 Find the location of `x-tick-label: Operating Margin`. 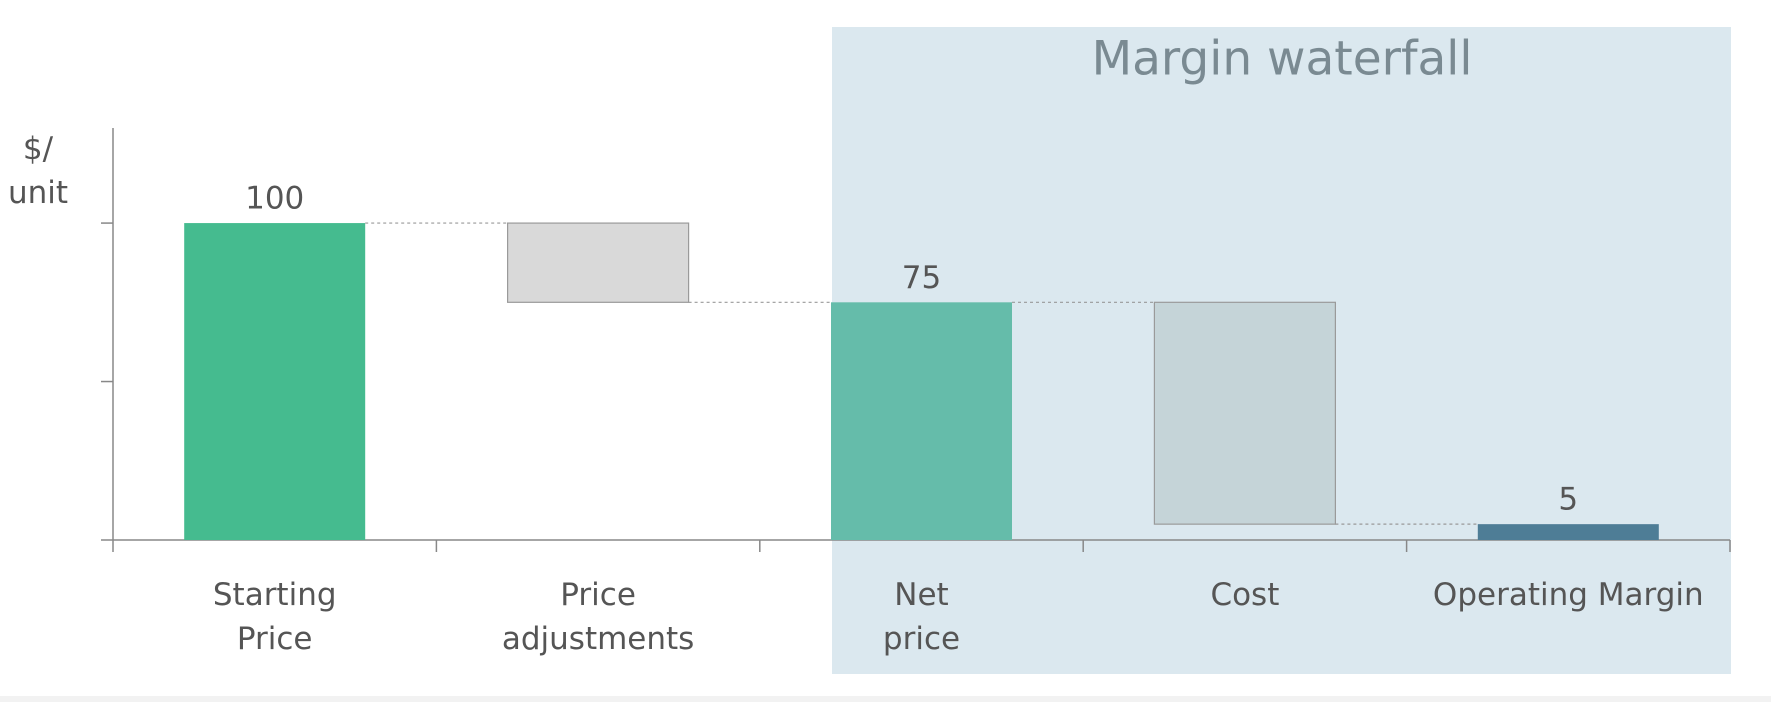

x-tick-label: Operating Margin is located at coordinates (1568, 595).